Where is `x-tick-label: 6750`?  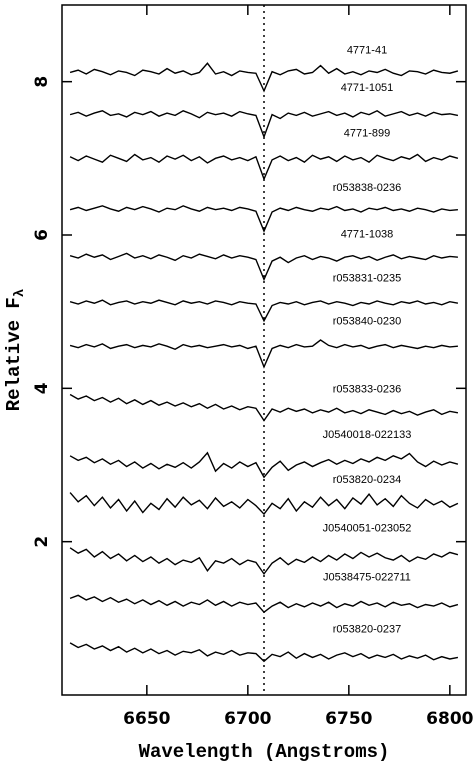
x-tick-label: 6750 is located at coordinates (348, 719).